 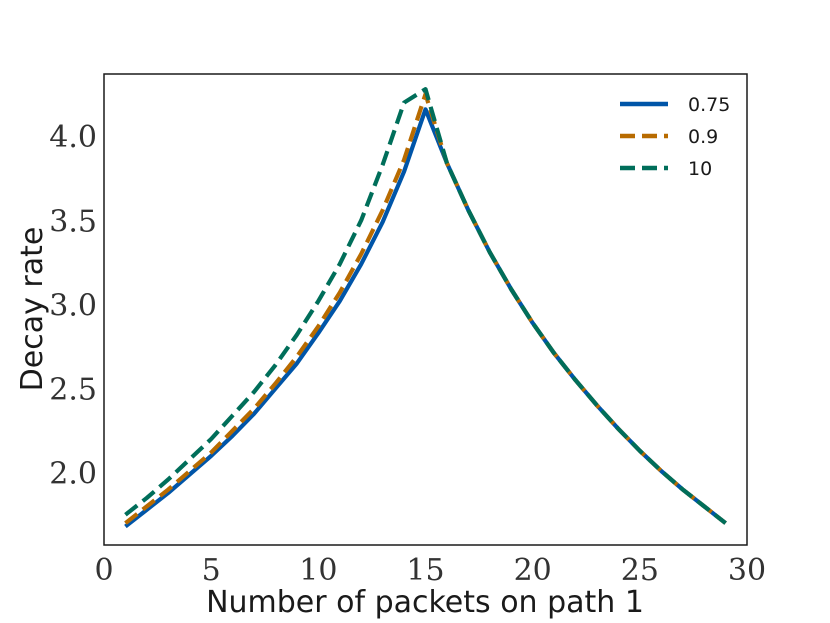 I want to click on x-tick-label: 20, so click(x=533, y=570).